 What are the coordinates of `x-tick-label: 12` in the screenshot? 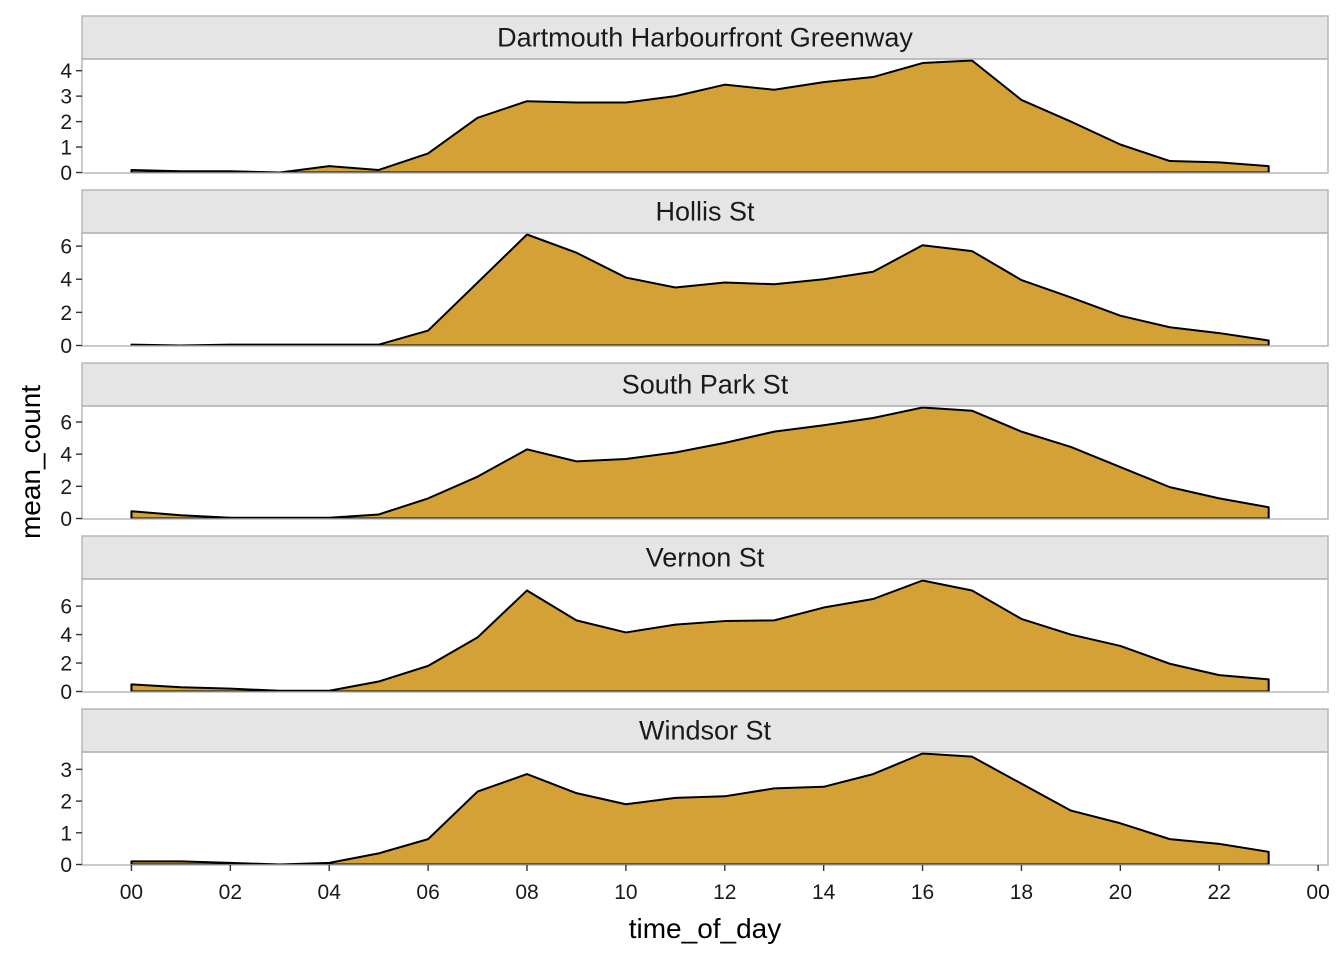 It's located at (724, 892).